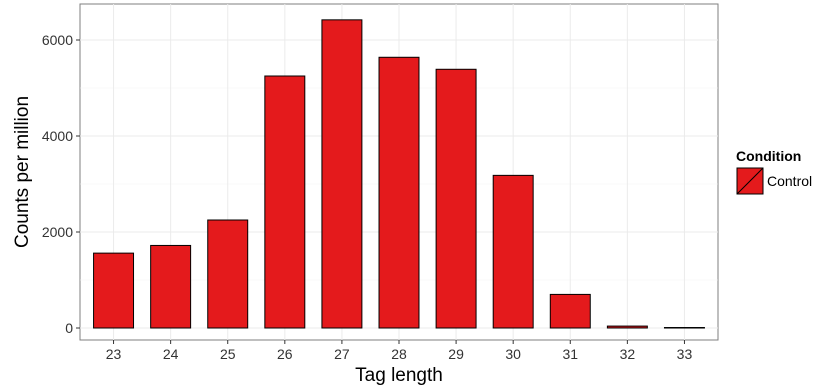  I want to click on y-axis-title: Counts per million, so click(22, 172).